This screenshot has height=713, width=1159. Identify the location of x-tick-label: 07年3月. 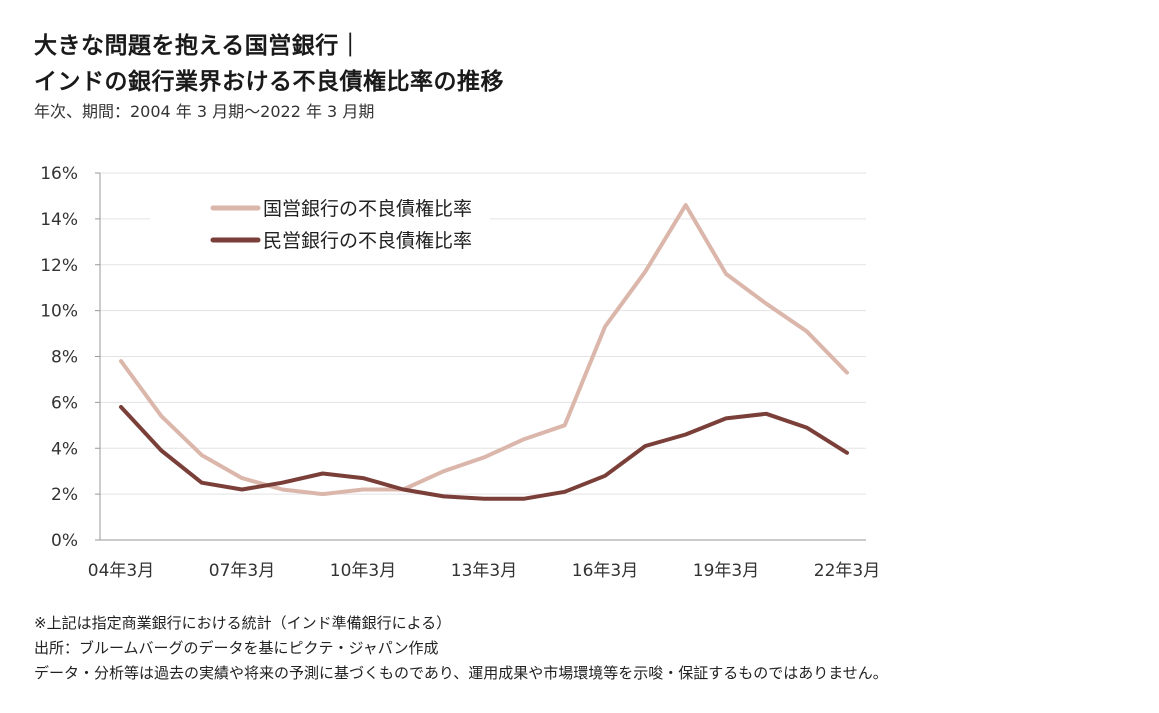
(242, 571).